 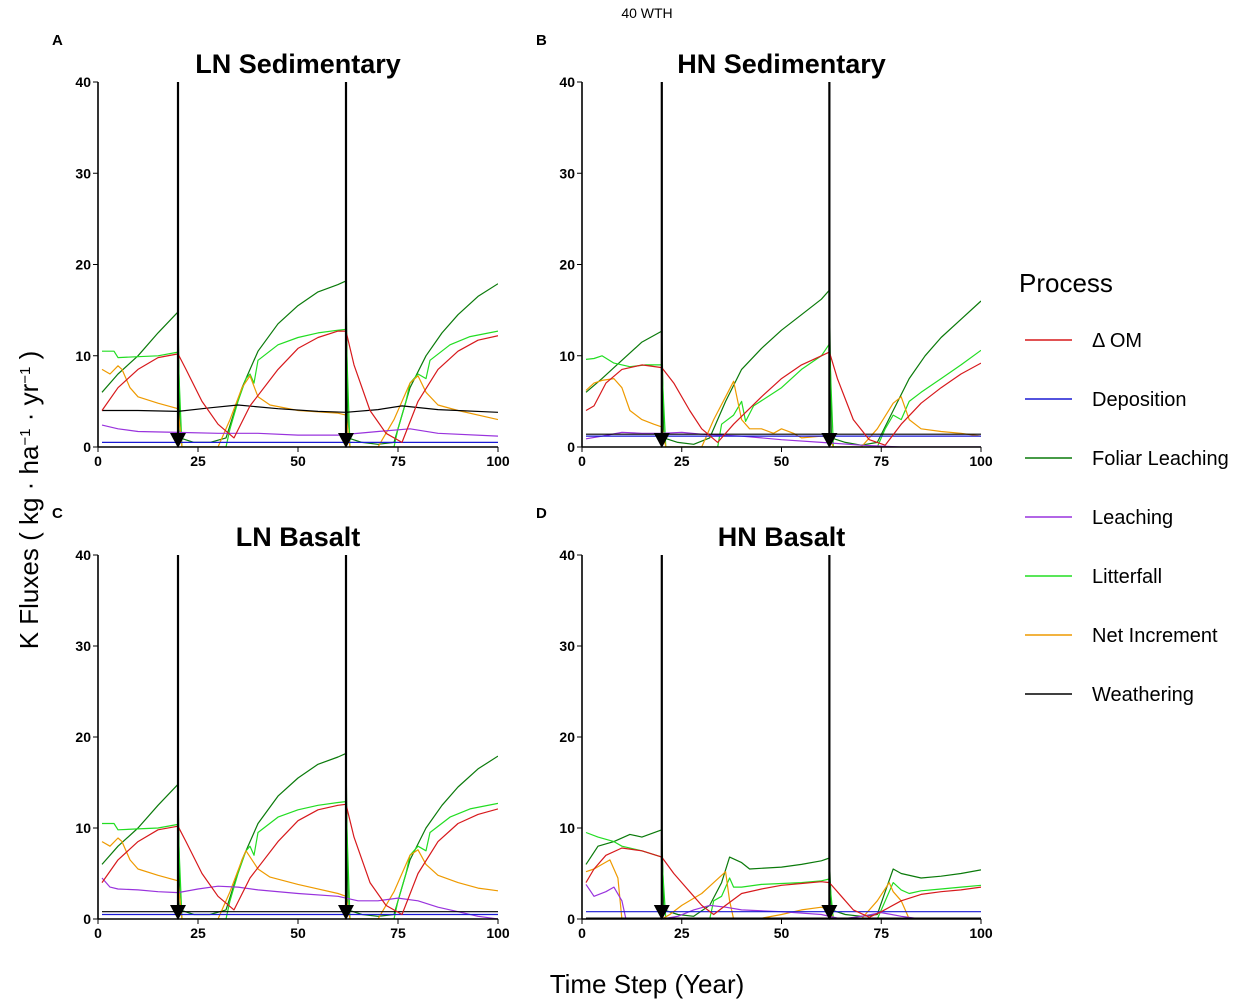 I want to click on legend-item-deposition: Deposition, so click(x=1106, y=400).